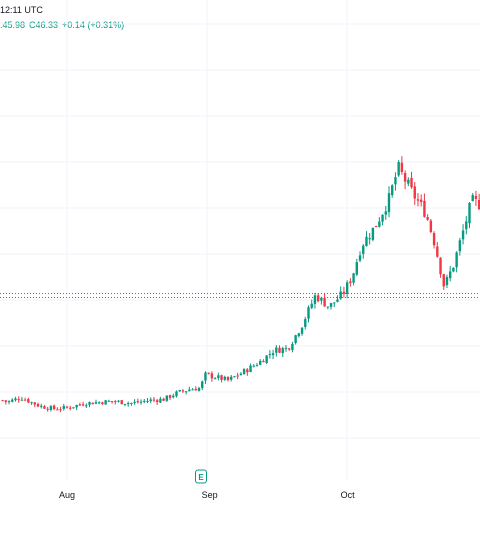 This screenshot has height=540, width=480. Describe the element at coordinates (201, 476) in the screenshot. I see `earnings-marker-group: E` at that location.